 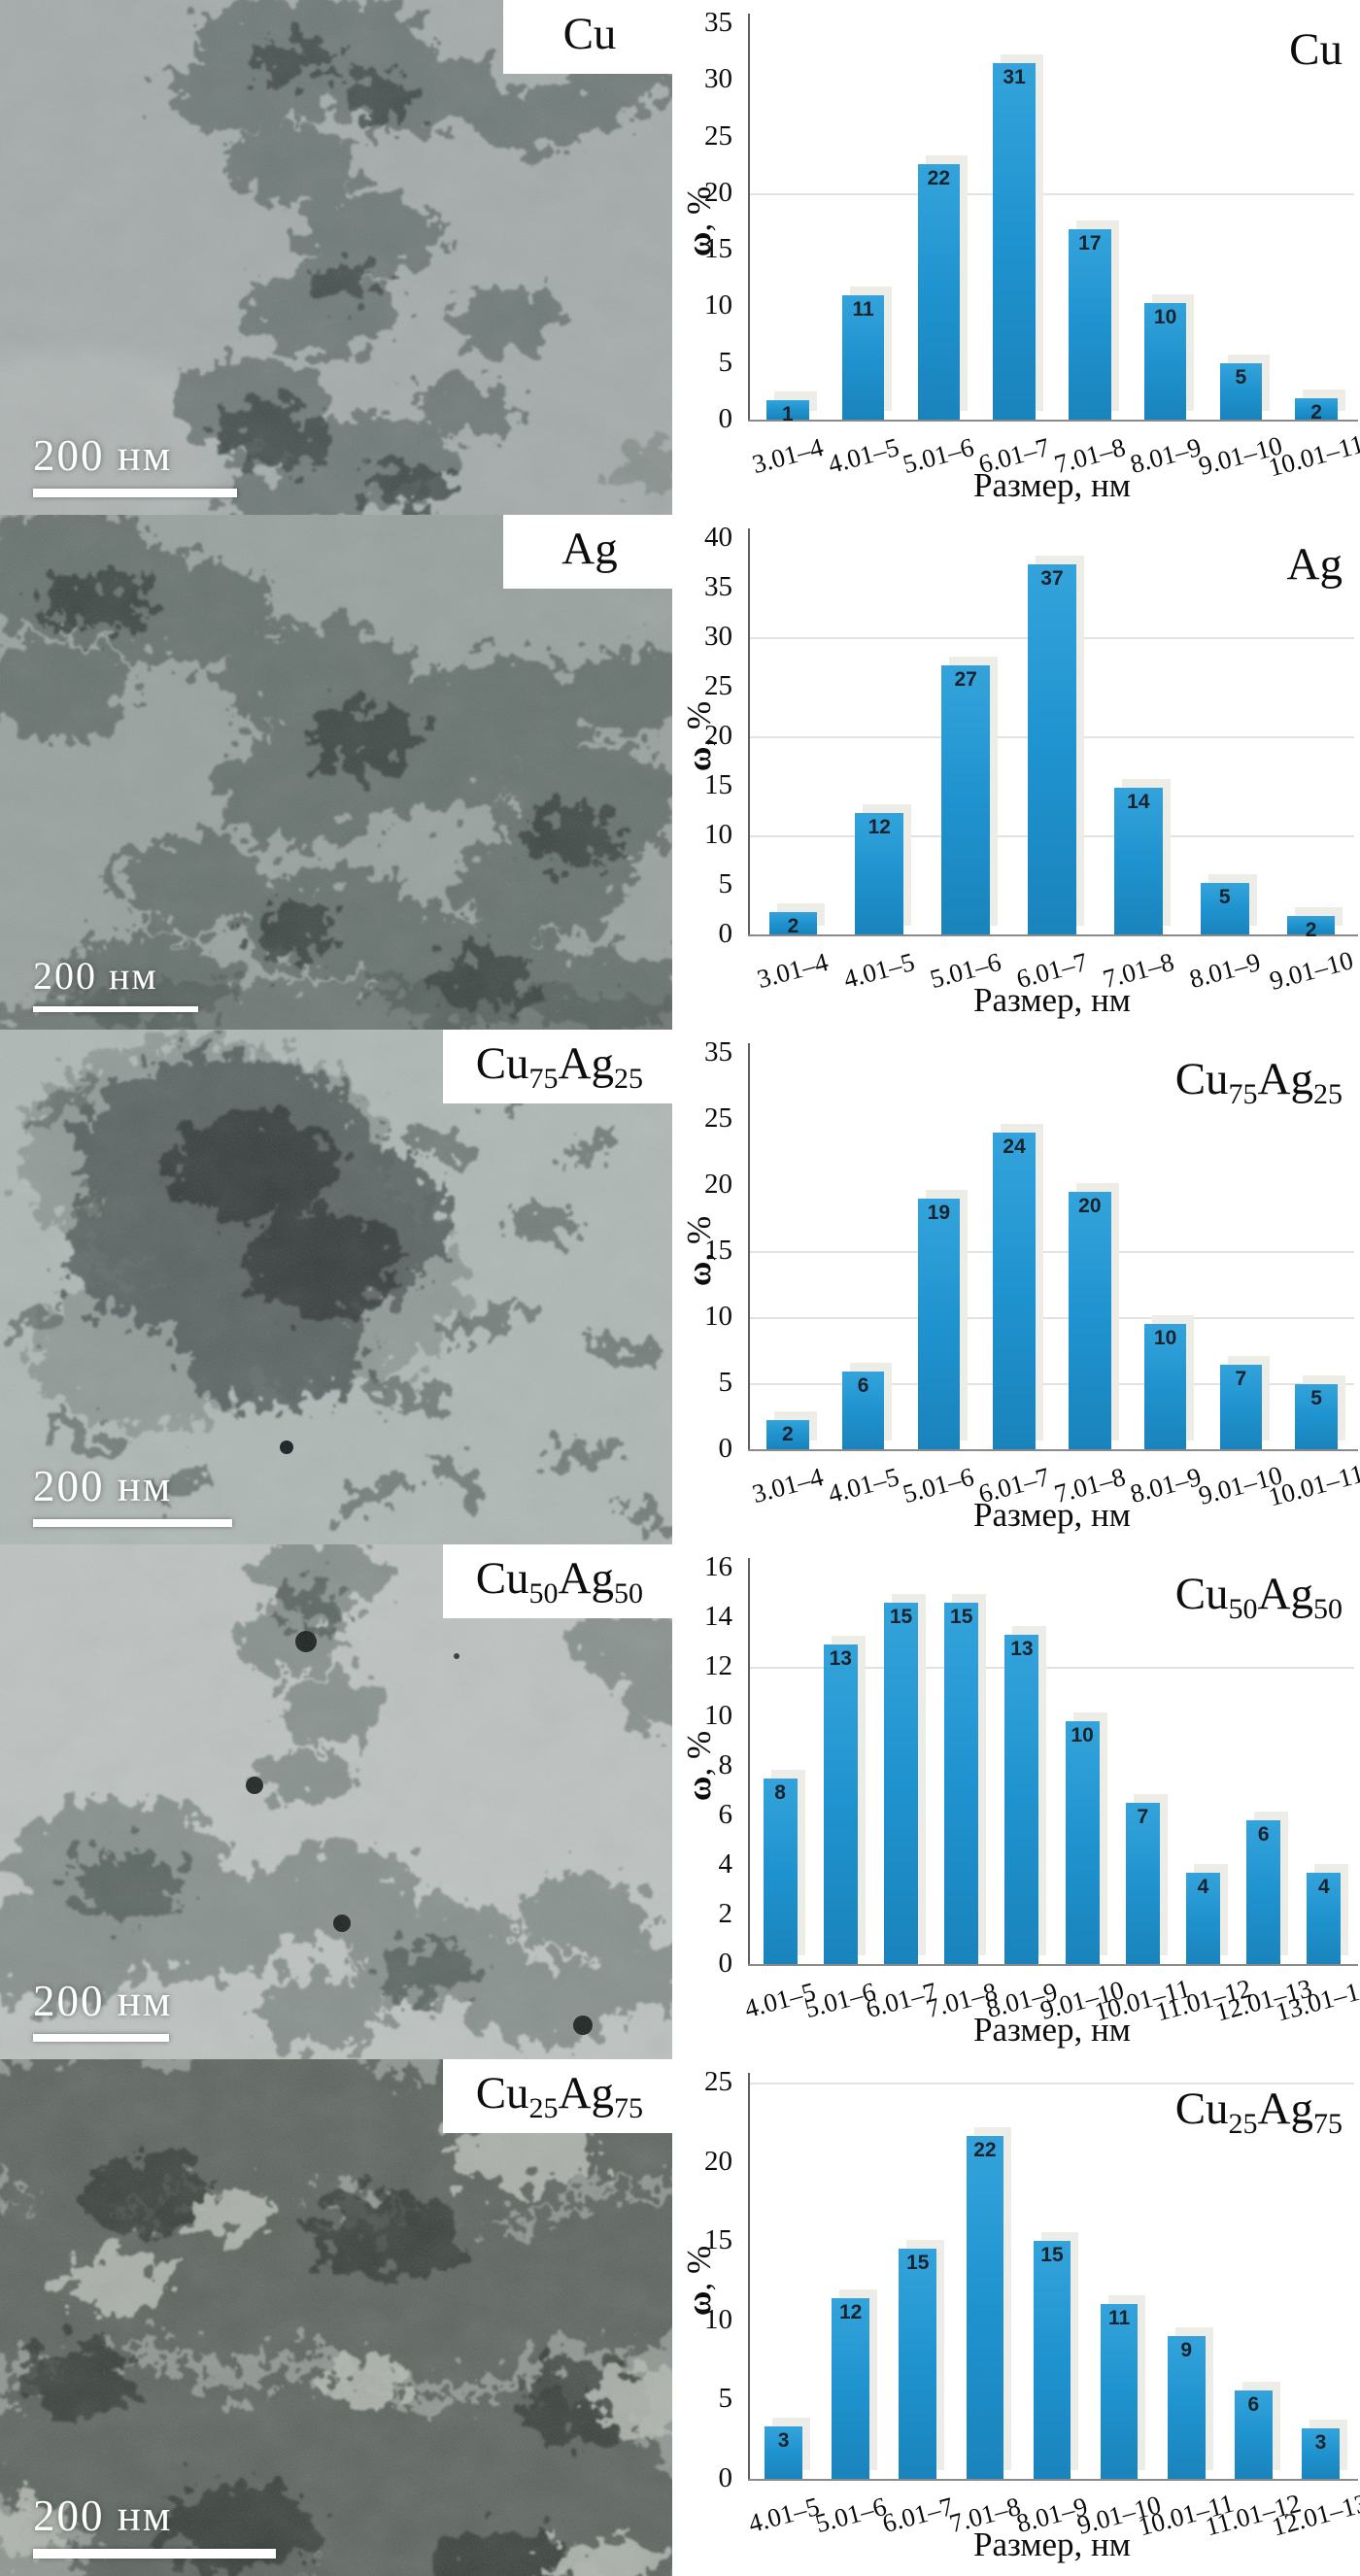 I want to click on bar-value-label: 7, so click(x=1241, y=1378).